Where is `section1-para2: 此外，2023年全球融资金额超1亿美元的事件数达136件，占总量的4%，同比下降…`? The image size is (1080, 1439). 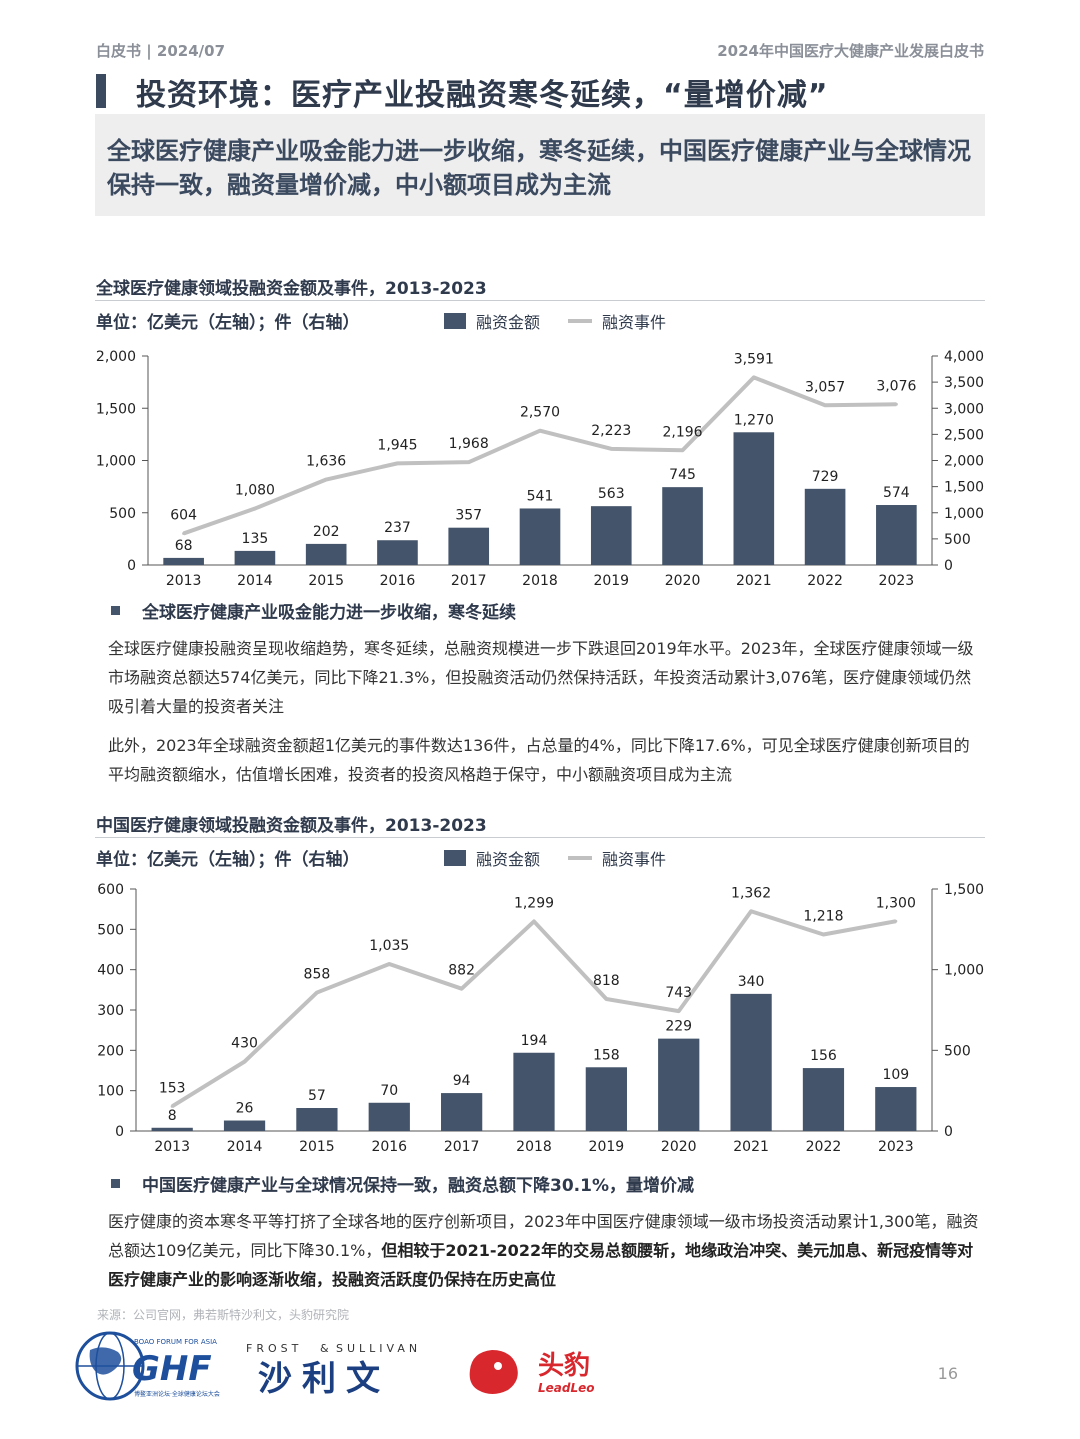
section1-para2: 此外，2023年全球融资金额超1亿美元的事件数达136件，占总量的4%，同比下降… is located at coordinates (539, 760).